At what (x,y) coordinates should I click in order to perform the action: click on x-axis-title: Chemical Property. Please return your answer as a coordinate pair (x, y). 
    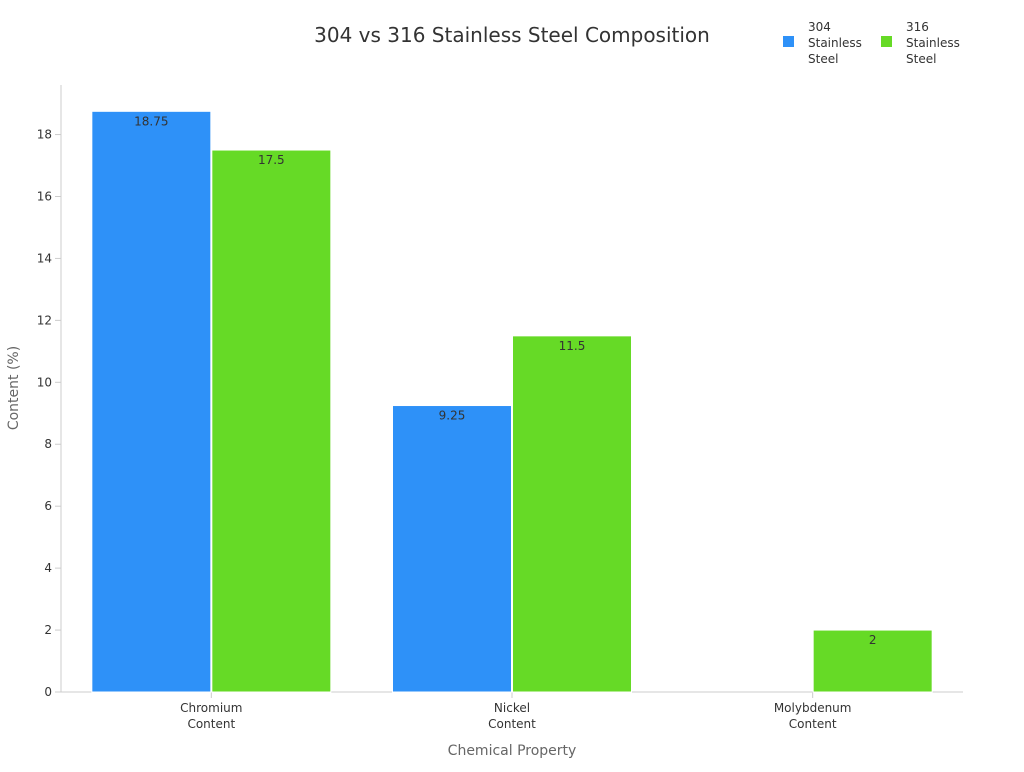
    Looking at the image, I should click on (512, 751).